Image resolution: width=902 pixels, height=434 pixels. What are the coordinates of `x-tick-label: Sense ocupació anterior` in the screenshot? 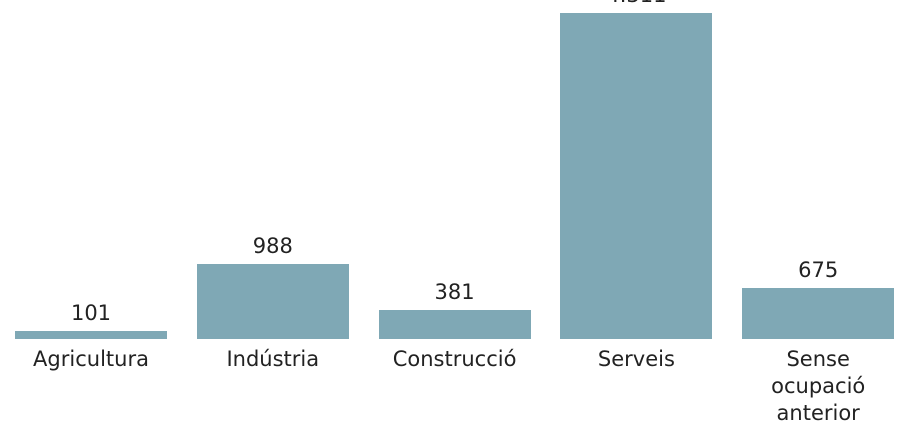 It's located at (818, 386).